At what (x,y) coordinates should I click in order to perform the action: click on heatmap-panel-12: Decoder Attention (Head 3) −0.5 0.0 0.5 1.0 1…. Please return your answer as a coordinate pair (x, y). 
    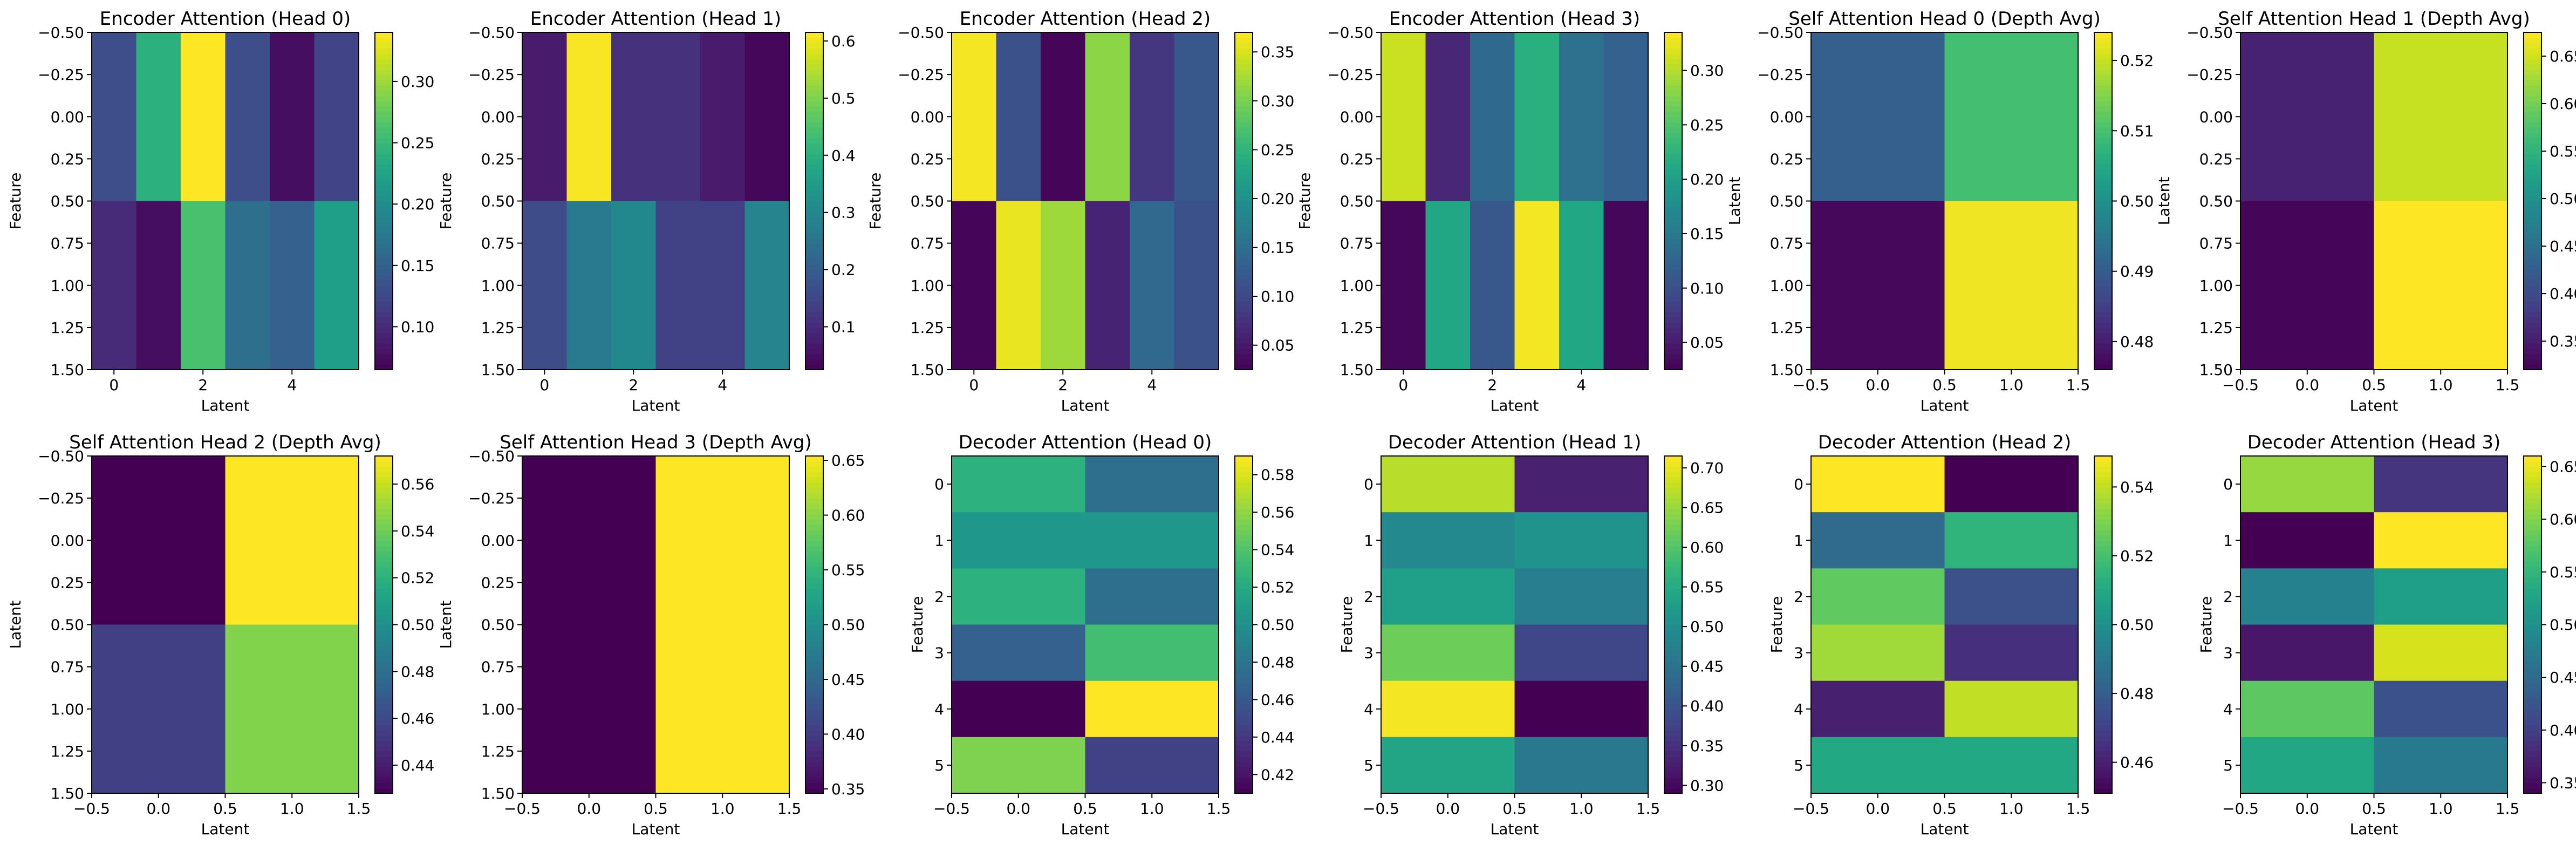
    Looking at the image, I should click on (2386, 635).